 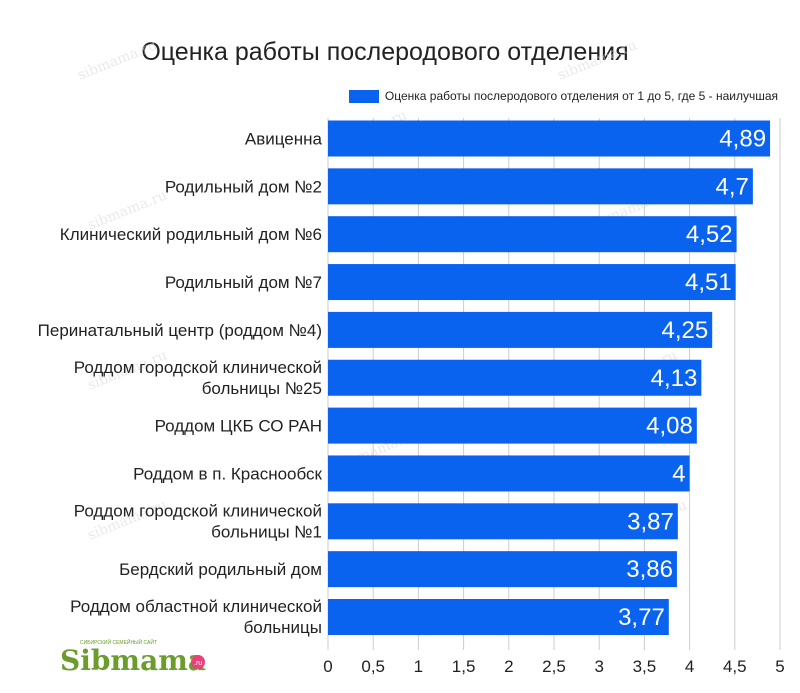 I want to click on bar-value-label: 4,08, so click(x=669, y=426).